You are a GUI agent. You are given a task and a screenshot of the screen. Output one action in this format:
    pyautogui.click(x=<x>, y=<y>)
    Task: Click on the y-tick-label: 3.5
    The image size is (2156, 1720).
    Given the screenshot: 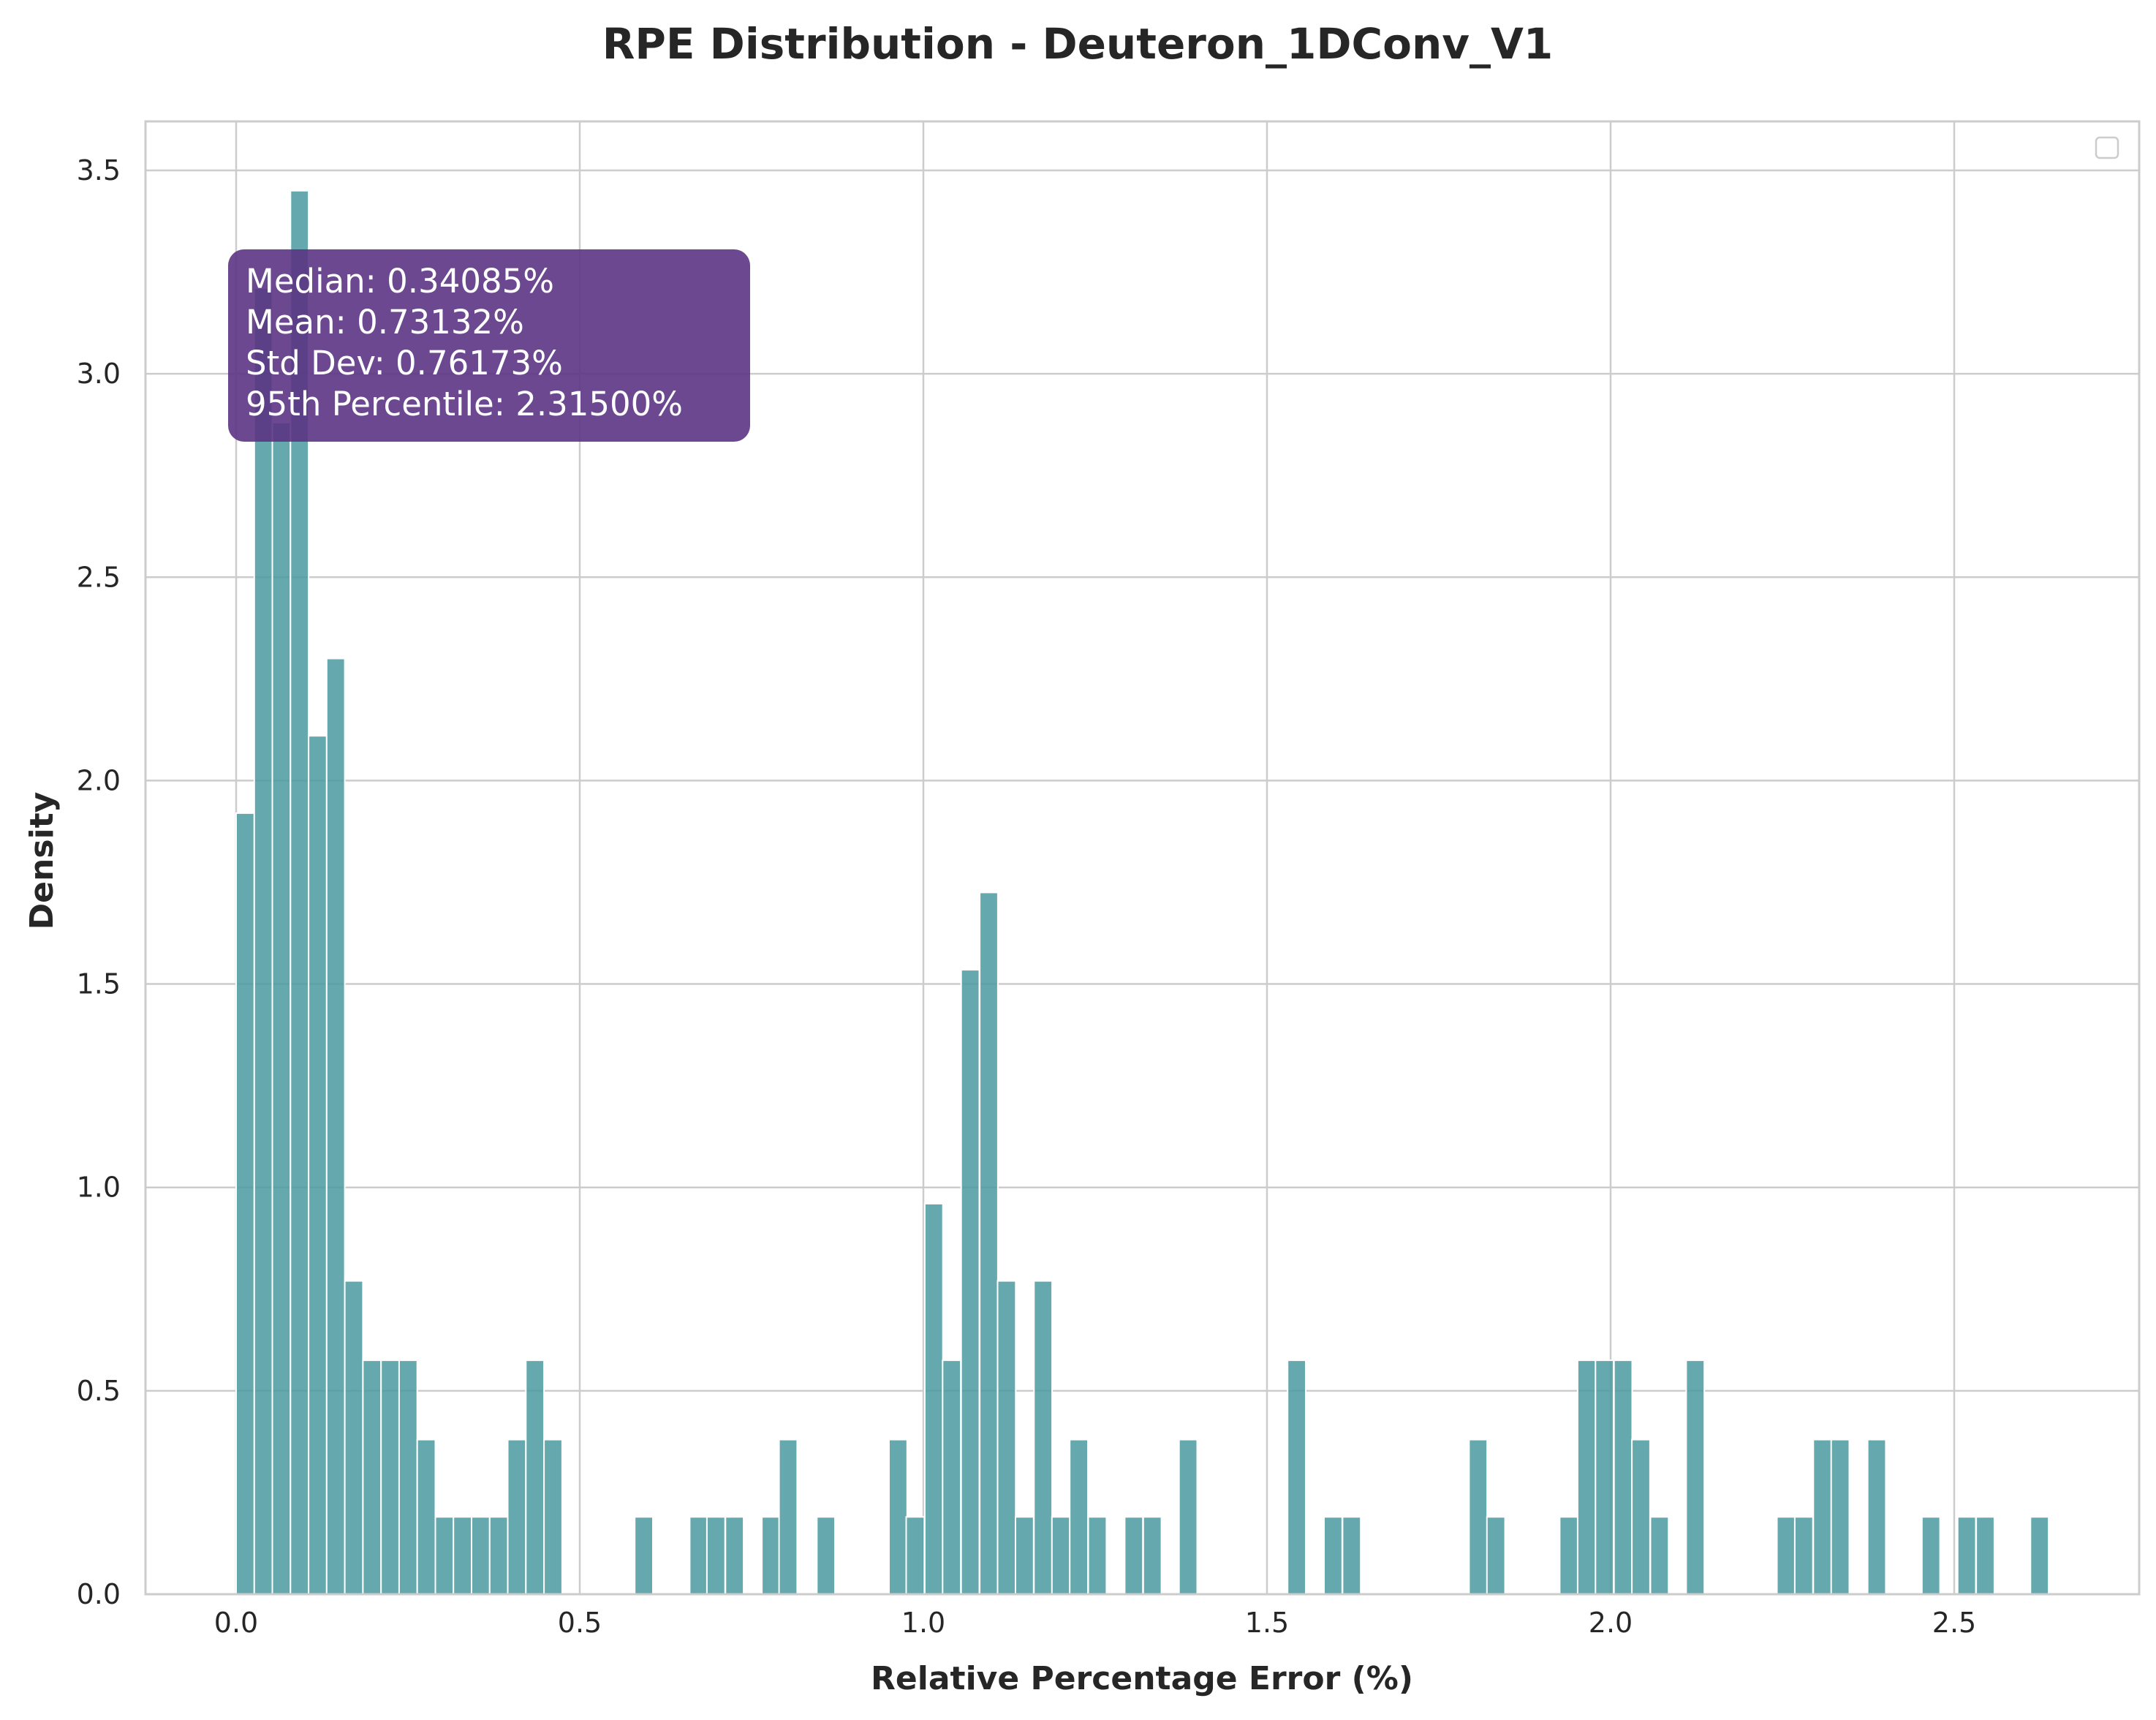 What is the action you would take?
    pyautogui.click(x=99, y=170)
    